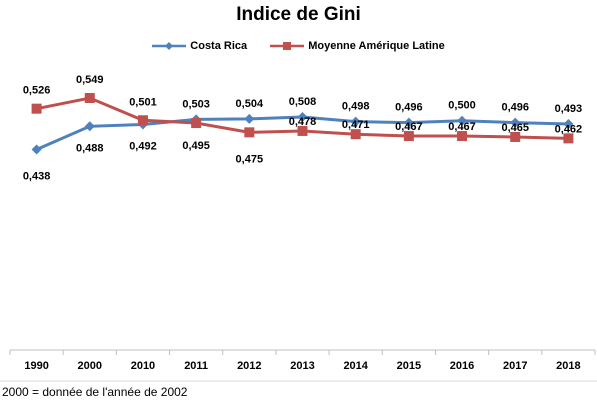 Image resolution: width=597 pixels, height=400 pixels. I want to click on legend-label-latin-america: Moyenne Amérique Latine, so click(376, 46).